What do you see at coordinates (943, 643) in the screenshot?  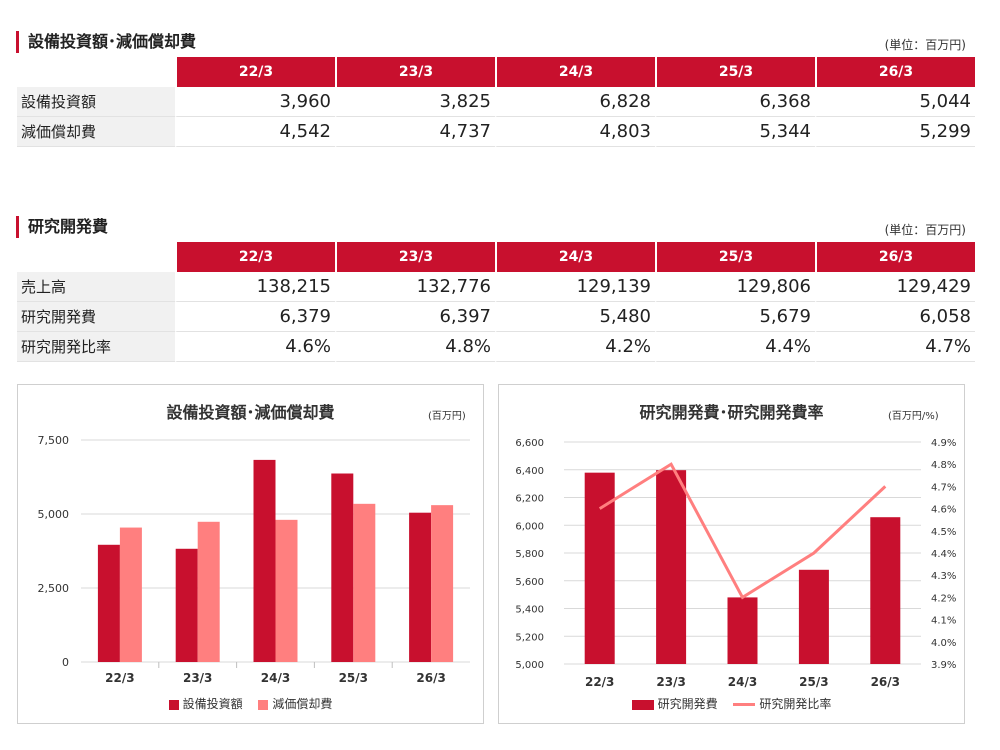 I see `y2-tick-label: 4.0%` at bounding box center [943, 643].